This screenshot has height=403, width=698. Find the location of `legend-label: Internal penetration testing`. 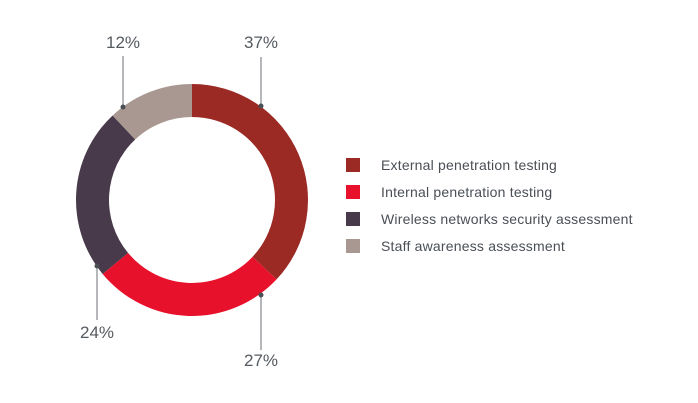

legend-label: Internal penetration testing is located at coordinates (467, 191).